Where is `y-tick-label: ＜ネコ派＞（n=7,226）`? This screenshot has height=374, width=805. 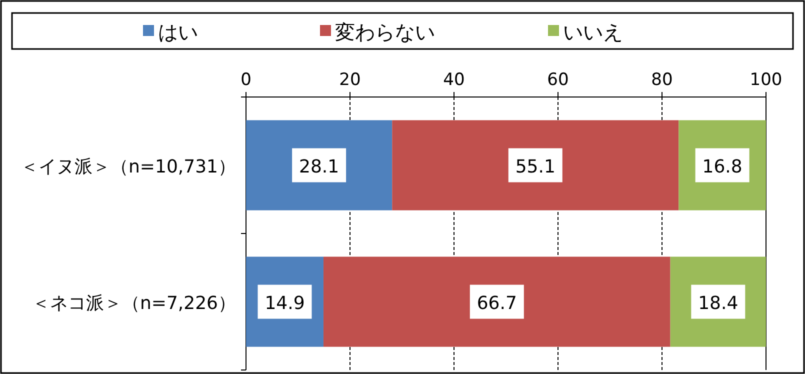 y-tick-label: ＜ネコ派＞（n=7,226） is located at coordinates (134, 303).